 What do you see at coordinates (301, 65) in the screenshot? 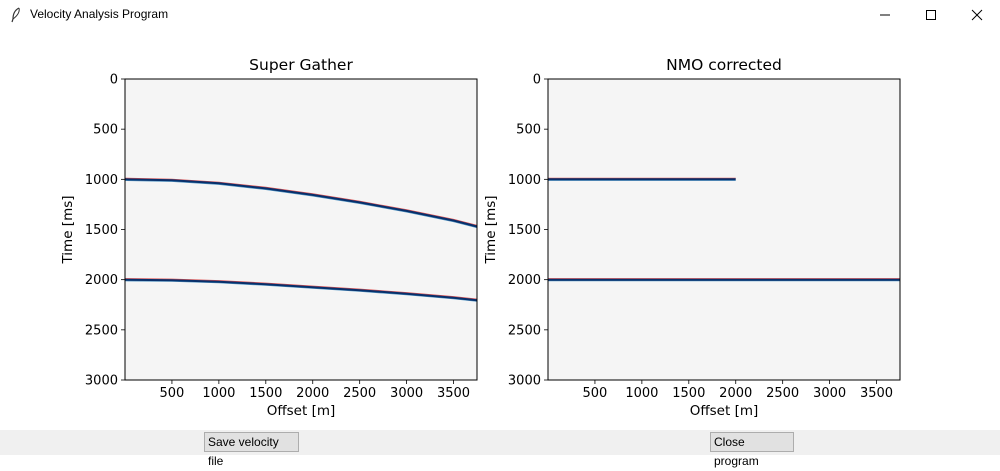
I see `chart-title: Super Gather` at bounding box center [301, 65].